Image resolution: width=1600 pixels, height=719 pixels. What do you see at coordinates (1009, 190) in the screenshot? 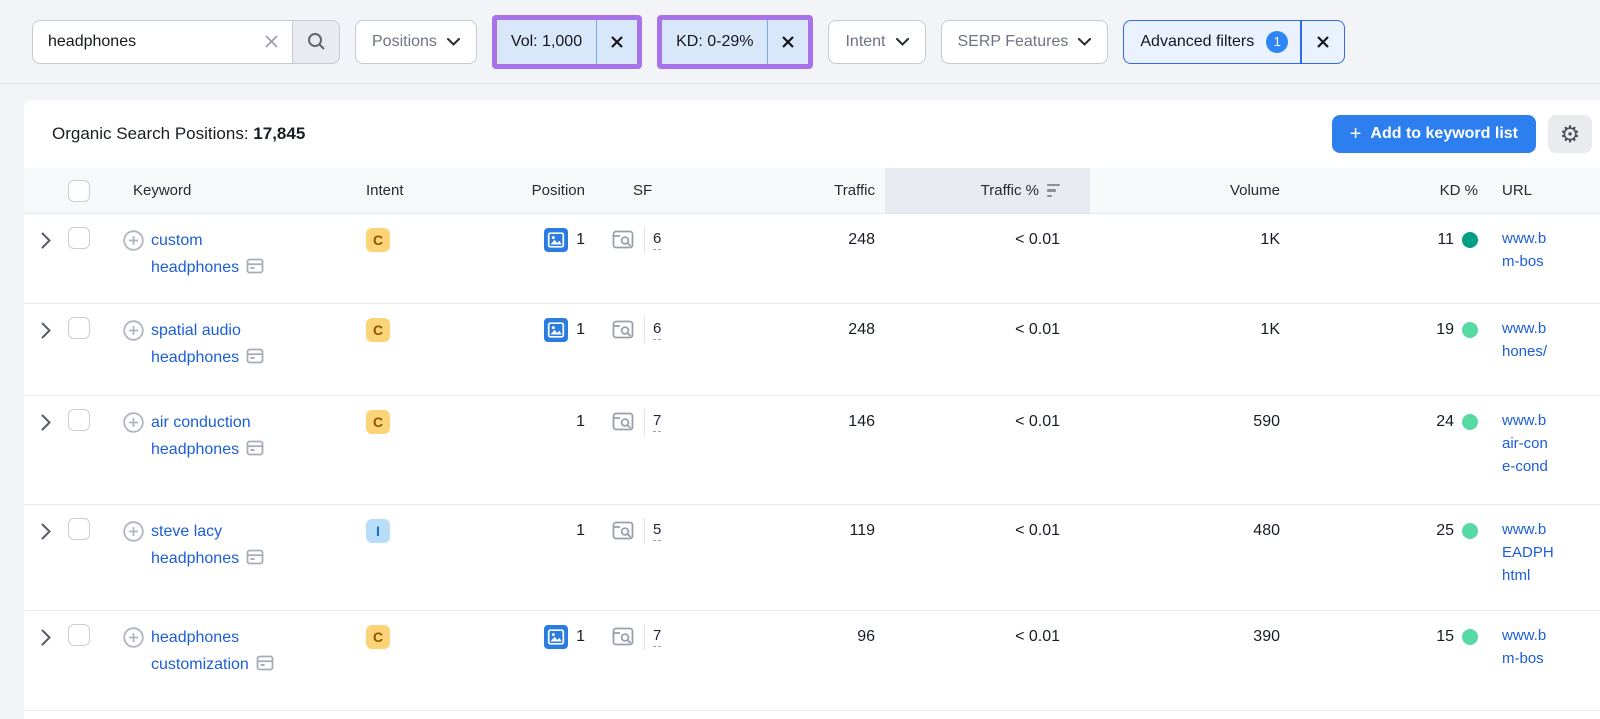
I see `traffic-pct-header-label: Traffic %` at bounding box center [1009, 190].